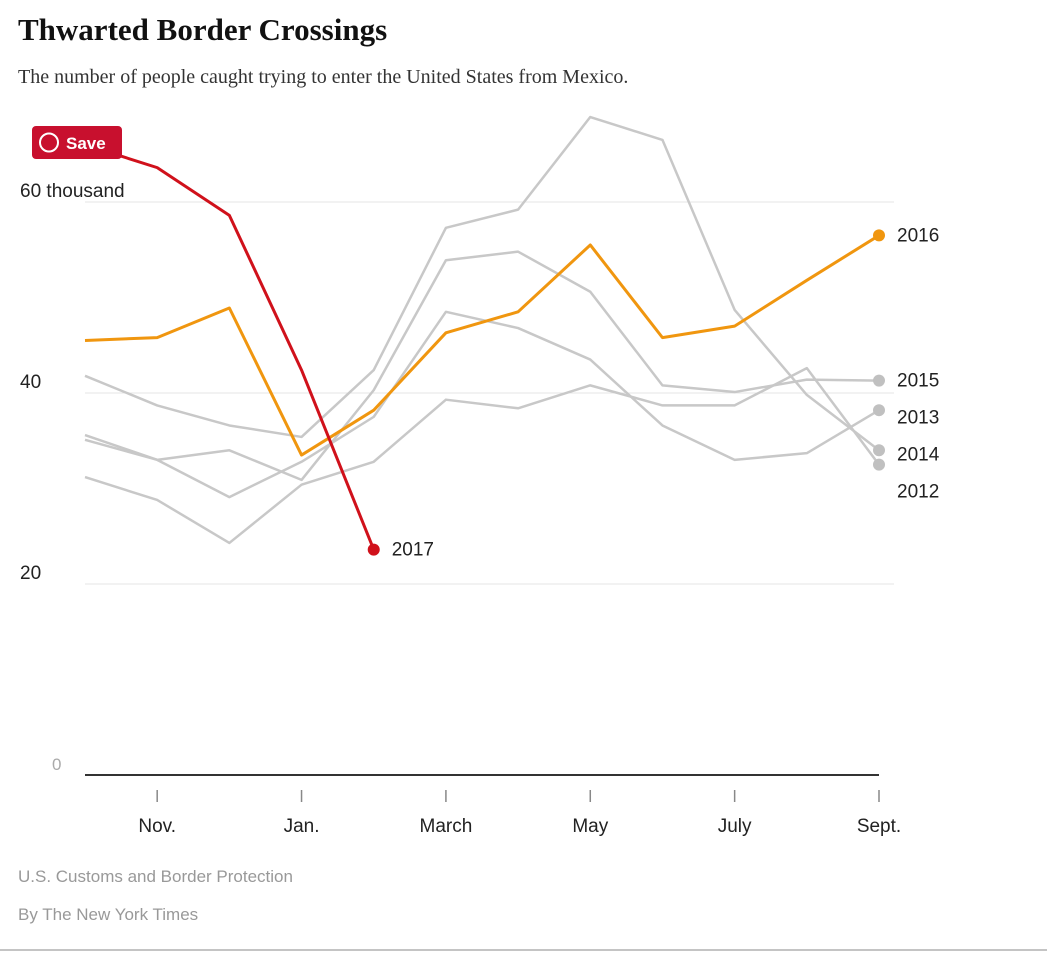 The height and width of the screenshot is (953, 1047). What do you see at coordinates (86, 143) in the screenshot?
I see `save-label: Save` at bounding box center [86, 143].